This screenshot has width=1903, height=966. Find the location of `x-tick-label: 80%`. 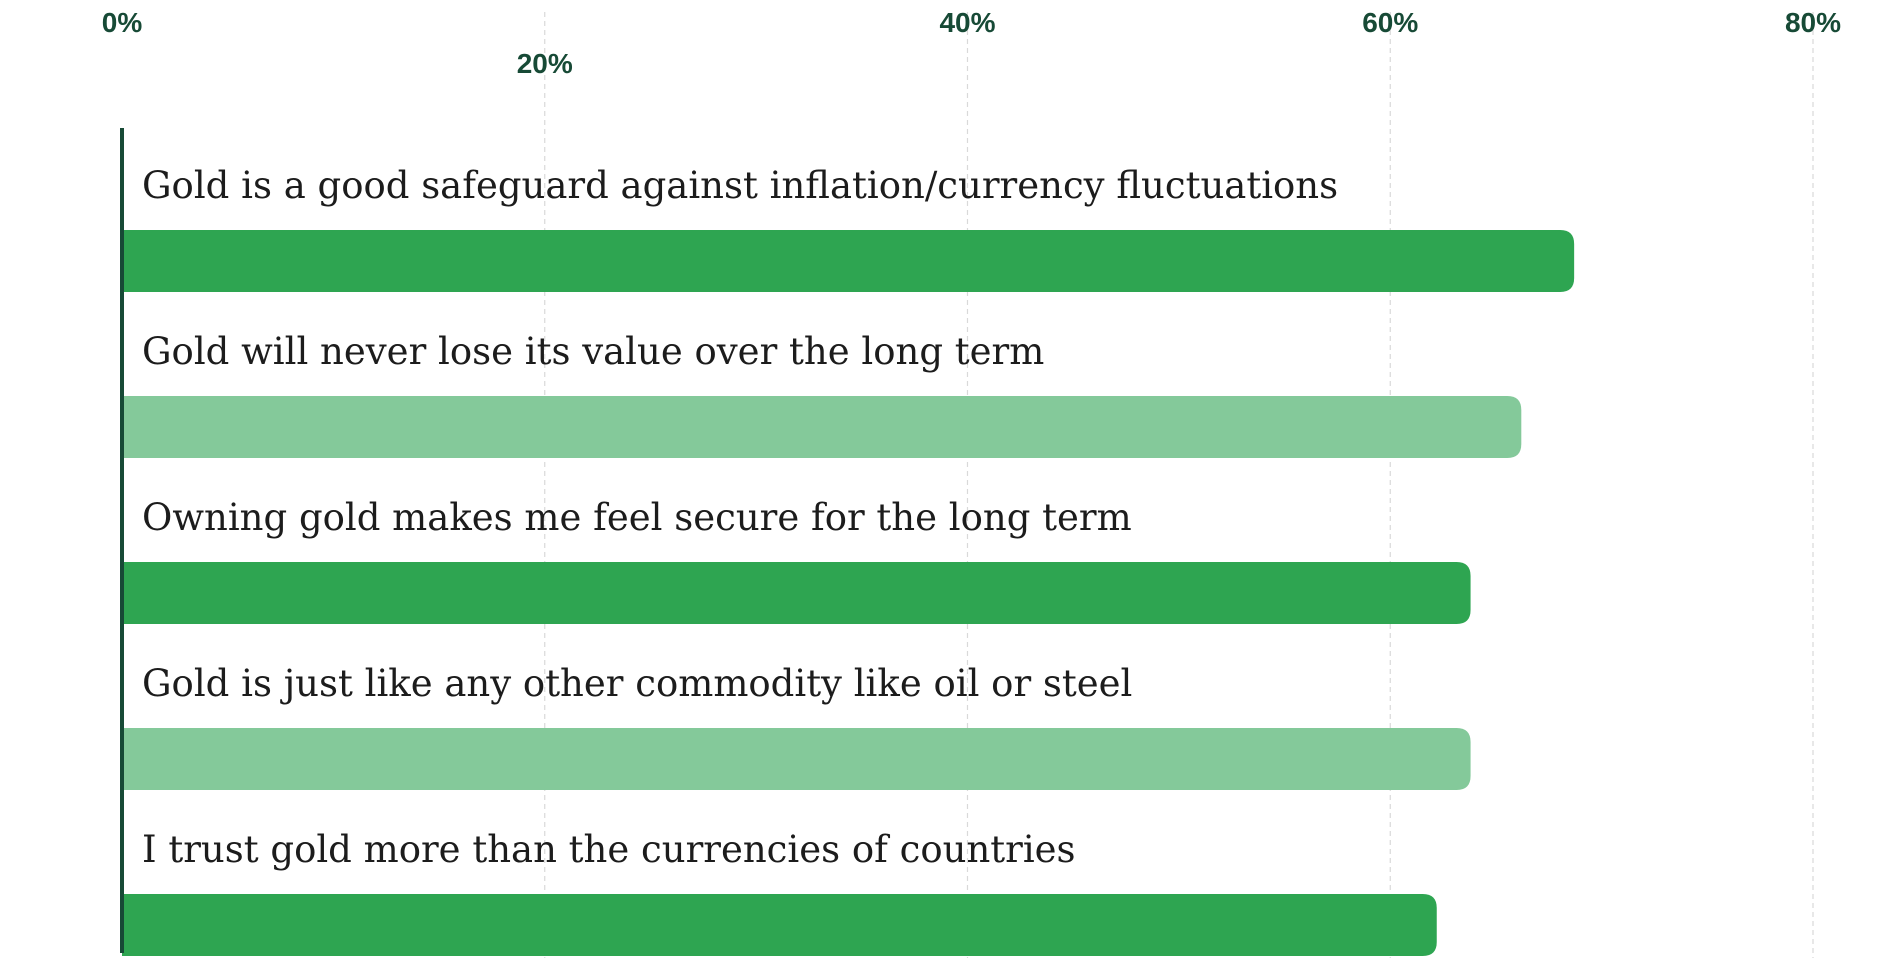

x-tick-label: 80% is located at coordinates (1813, 22).